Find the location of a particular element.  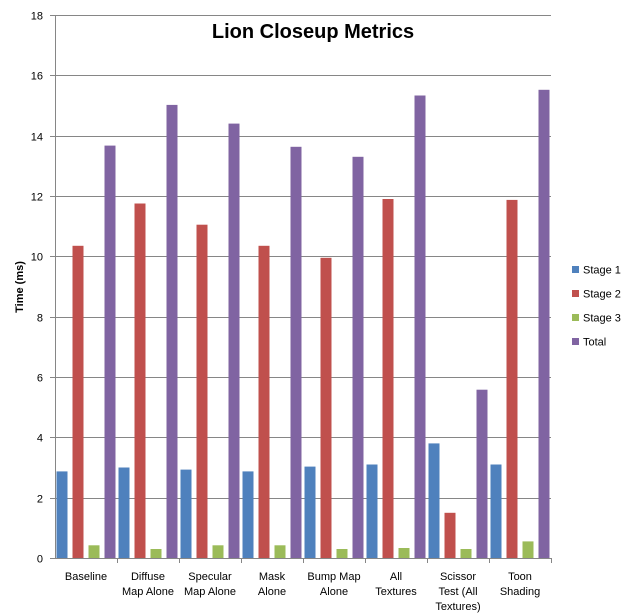

y-tick-label: 16 is located at coordinates (37, 77).